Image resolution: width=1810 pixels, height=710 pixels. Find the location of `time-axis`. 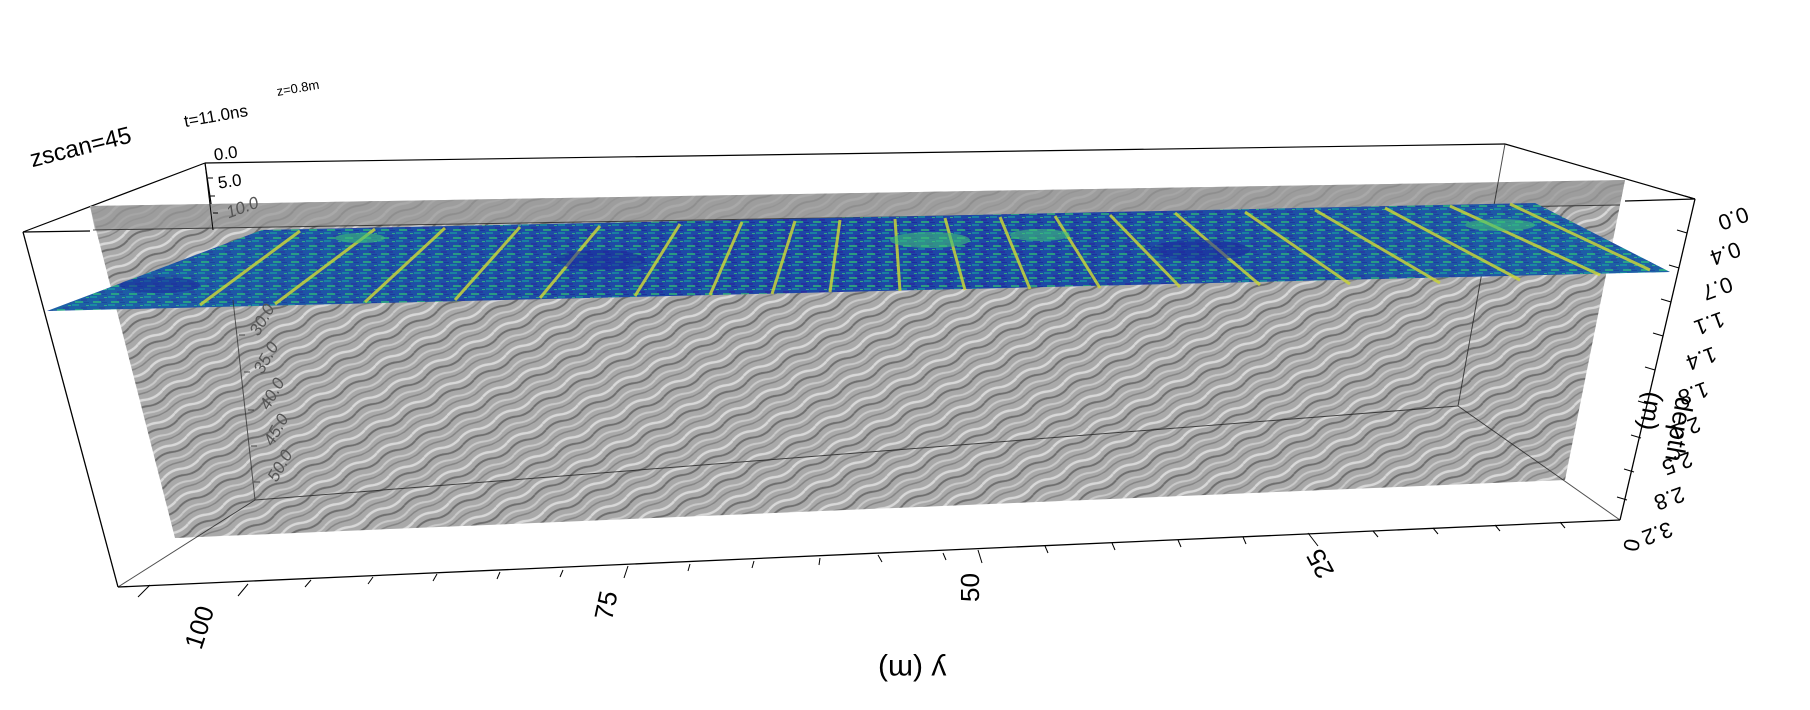

time-axis is located at coordinates (211, 196).